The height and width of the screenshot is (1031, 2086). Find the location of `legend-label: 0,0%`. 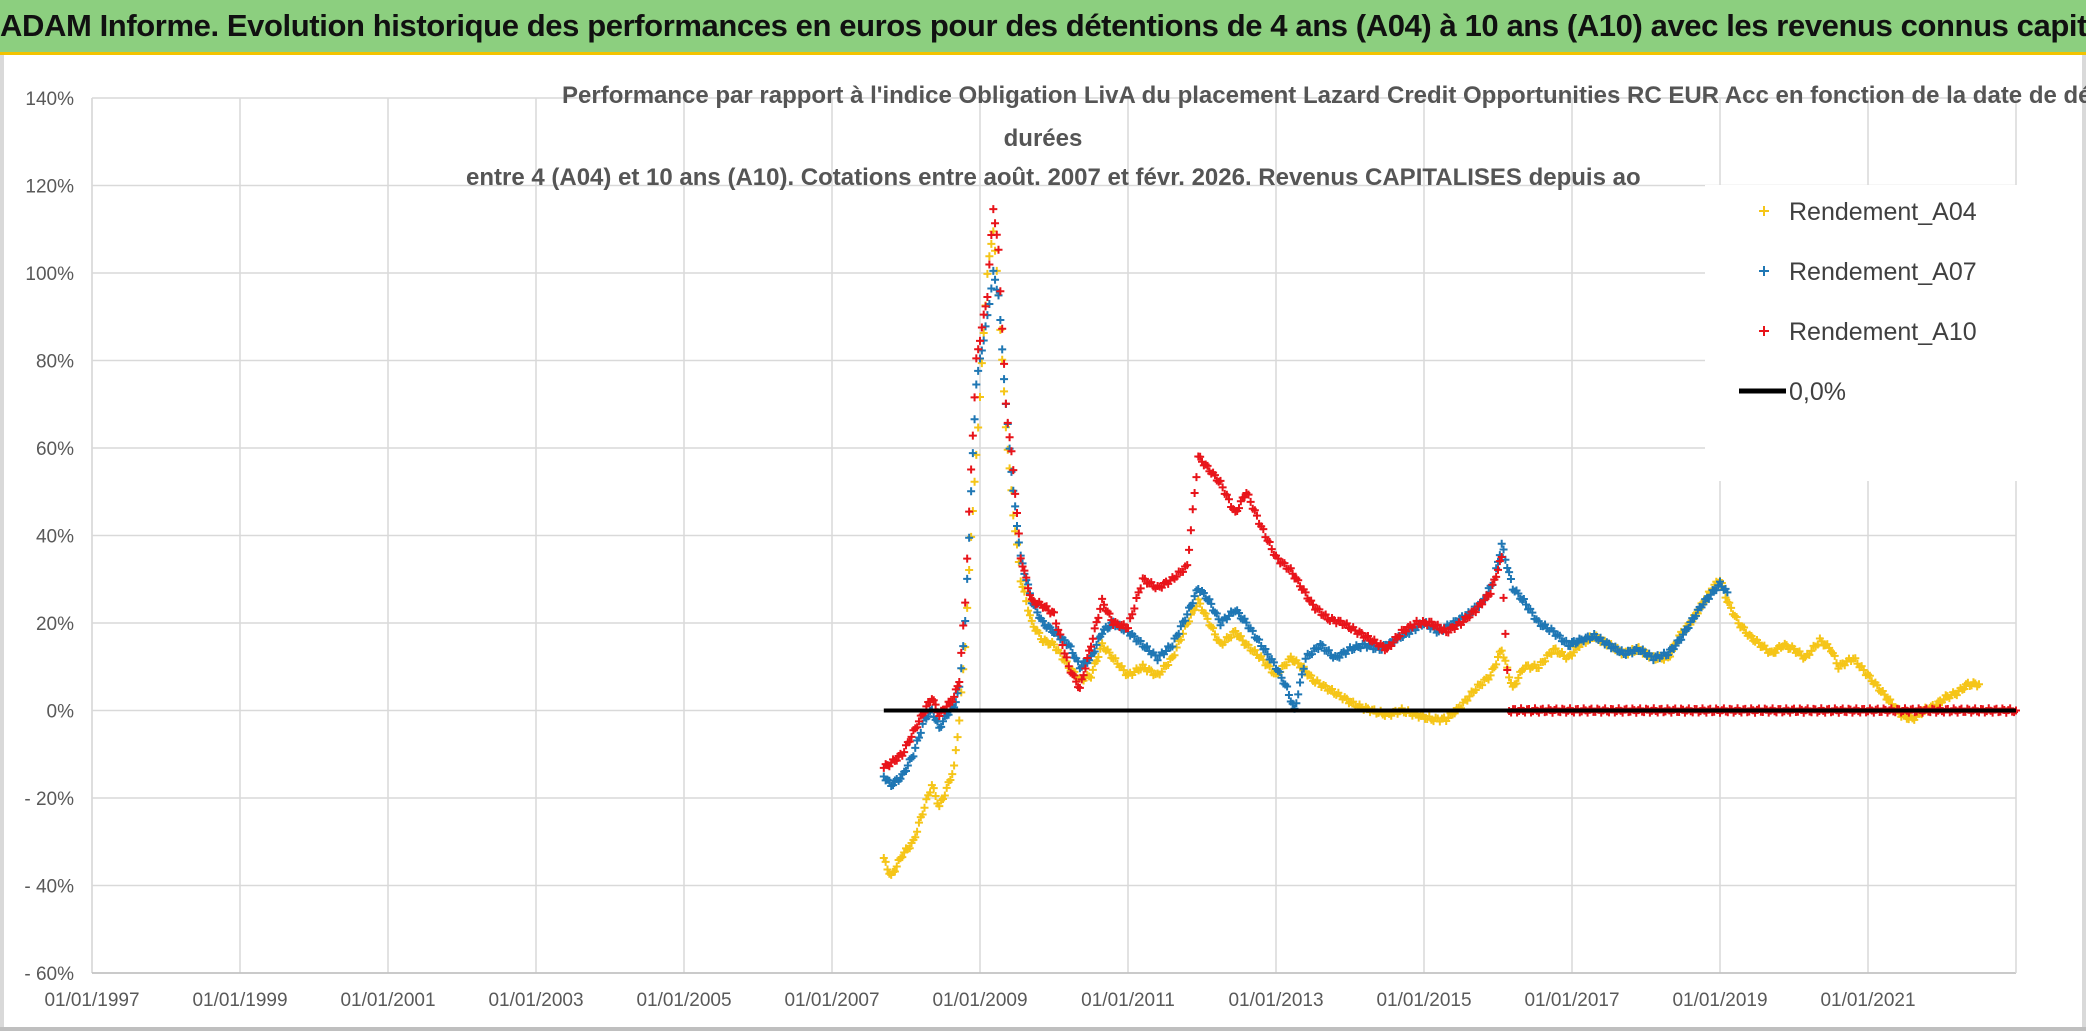

legend-label: 0,0% is located at coordinates (1817, 392).